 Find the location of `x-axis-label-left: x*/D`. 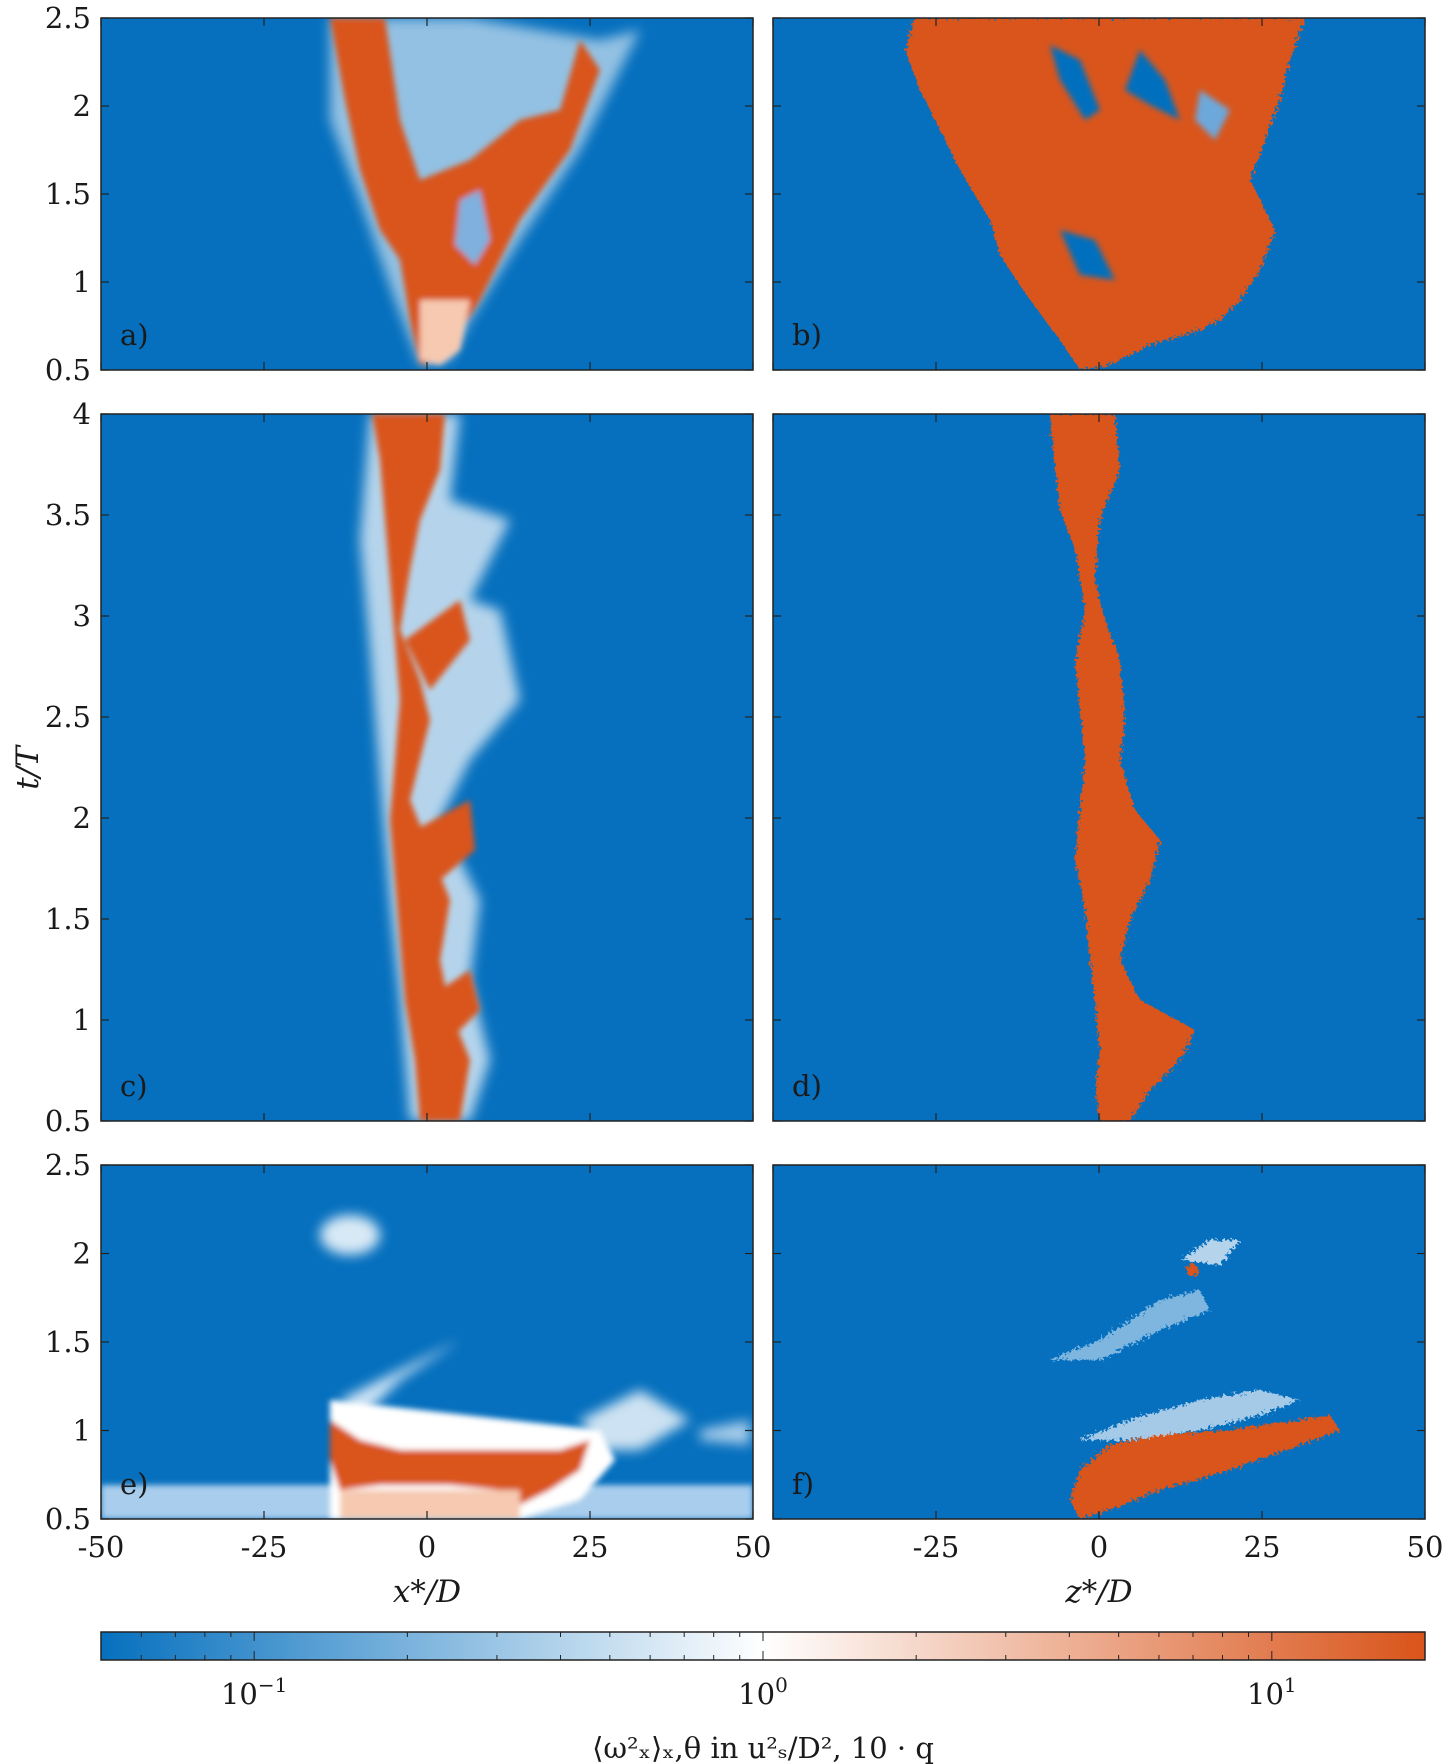

x-axis-label-left: x*/D is located at coordinates (427, 1592).